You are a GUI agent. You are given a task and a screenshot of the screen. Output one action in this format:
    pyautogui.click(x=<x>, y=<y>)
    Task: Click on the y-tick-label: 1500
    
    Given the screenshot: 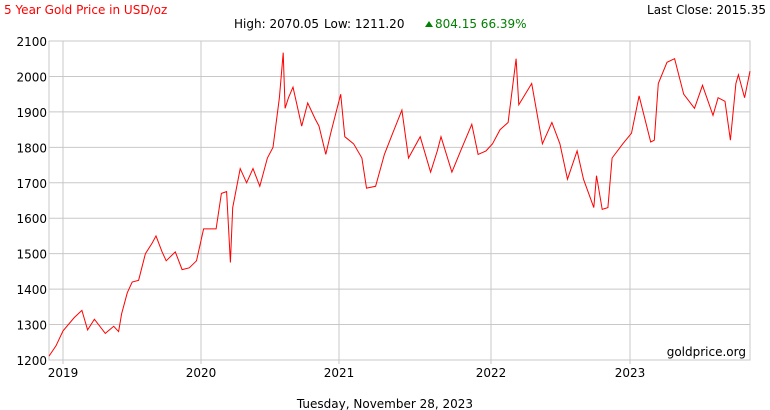 What is the action you would take?
    pyautogui.click(x=31, y=255)
    